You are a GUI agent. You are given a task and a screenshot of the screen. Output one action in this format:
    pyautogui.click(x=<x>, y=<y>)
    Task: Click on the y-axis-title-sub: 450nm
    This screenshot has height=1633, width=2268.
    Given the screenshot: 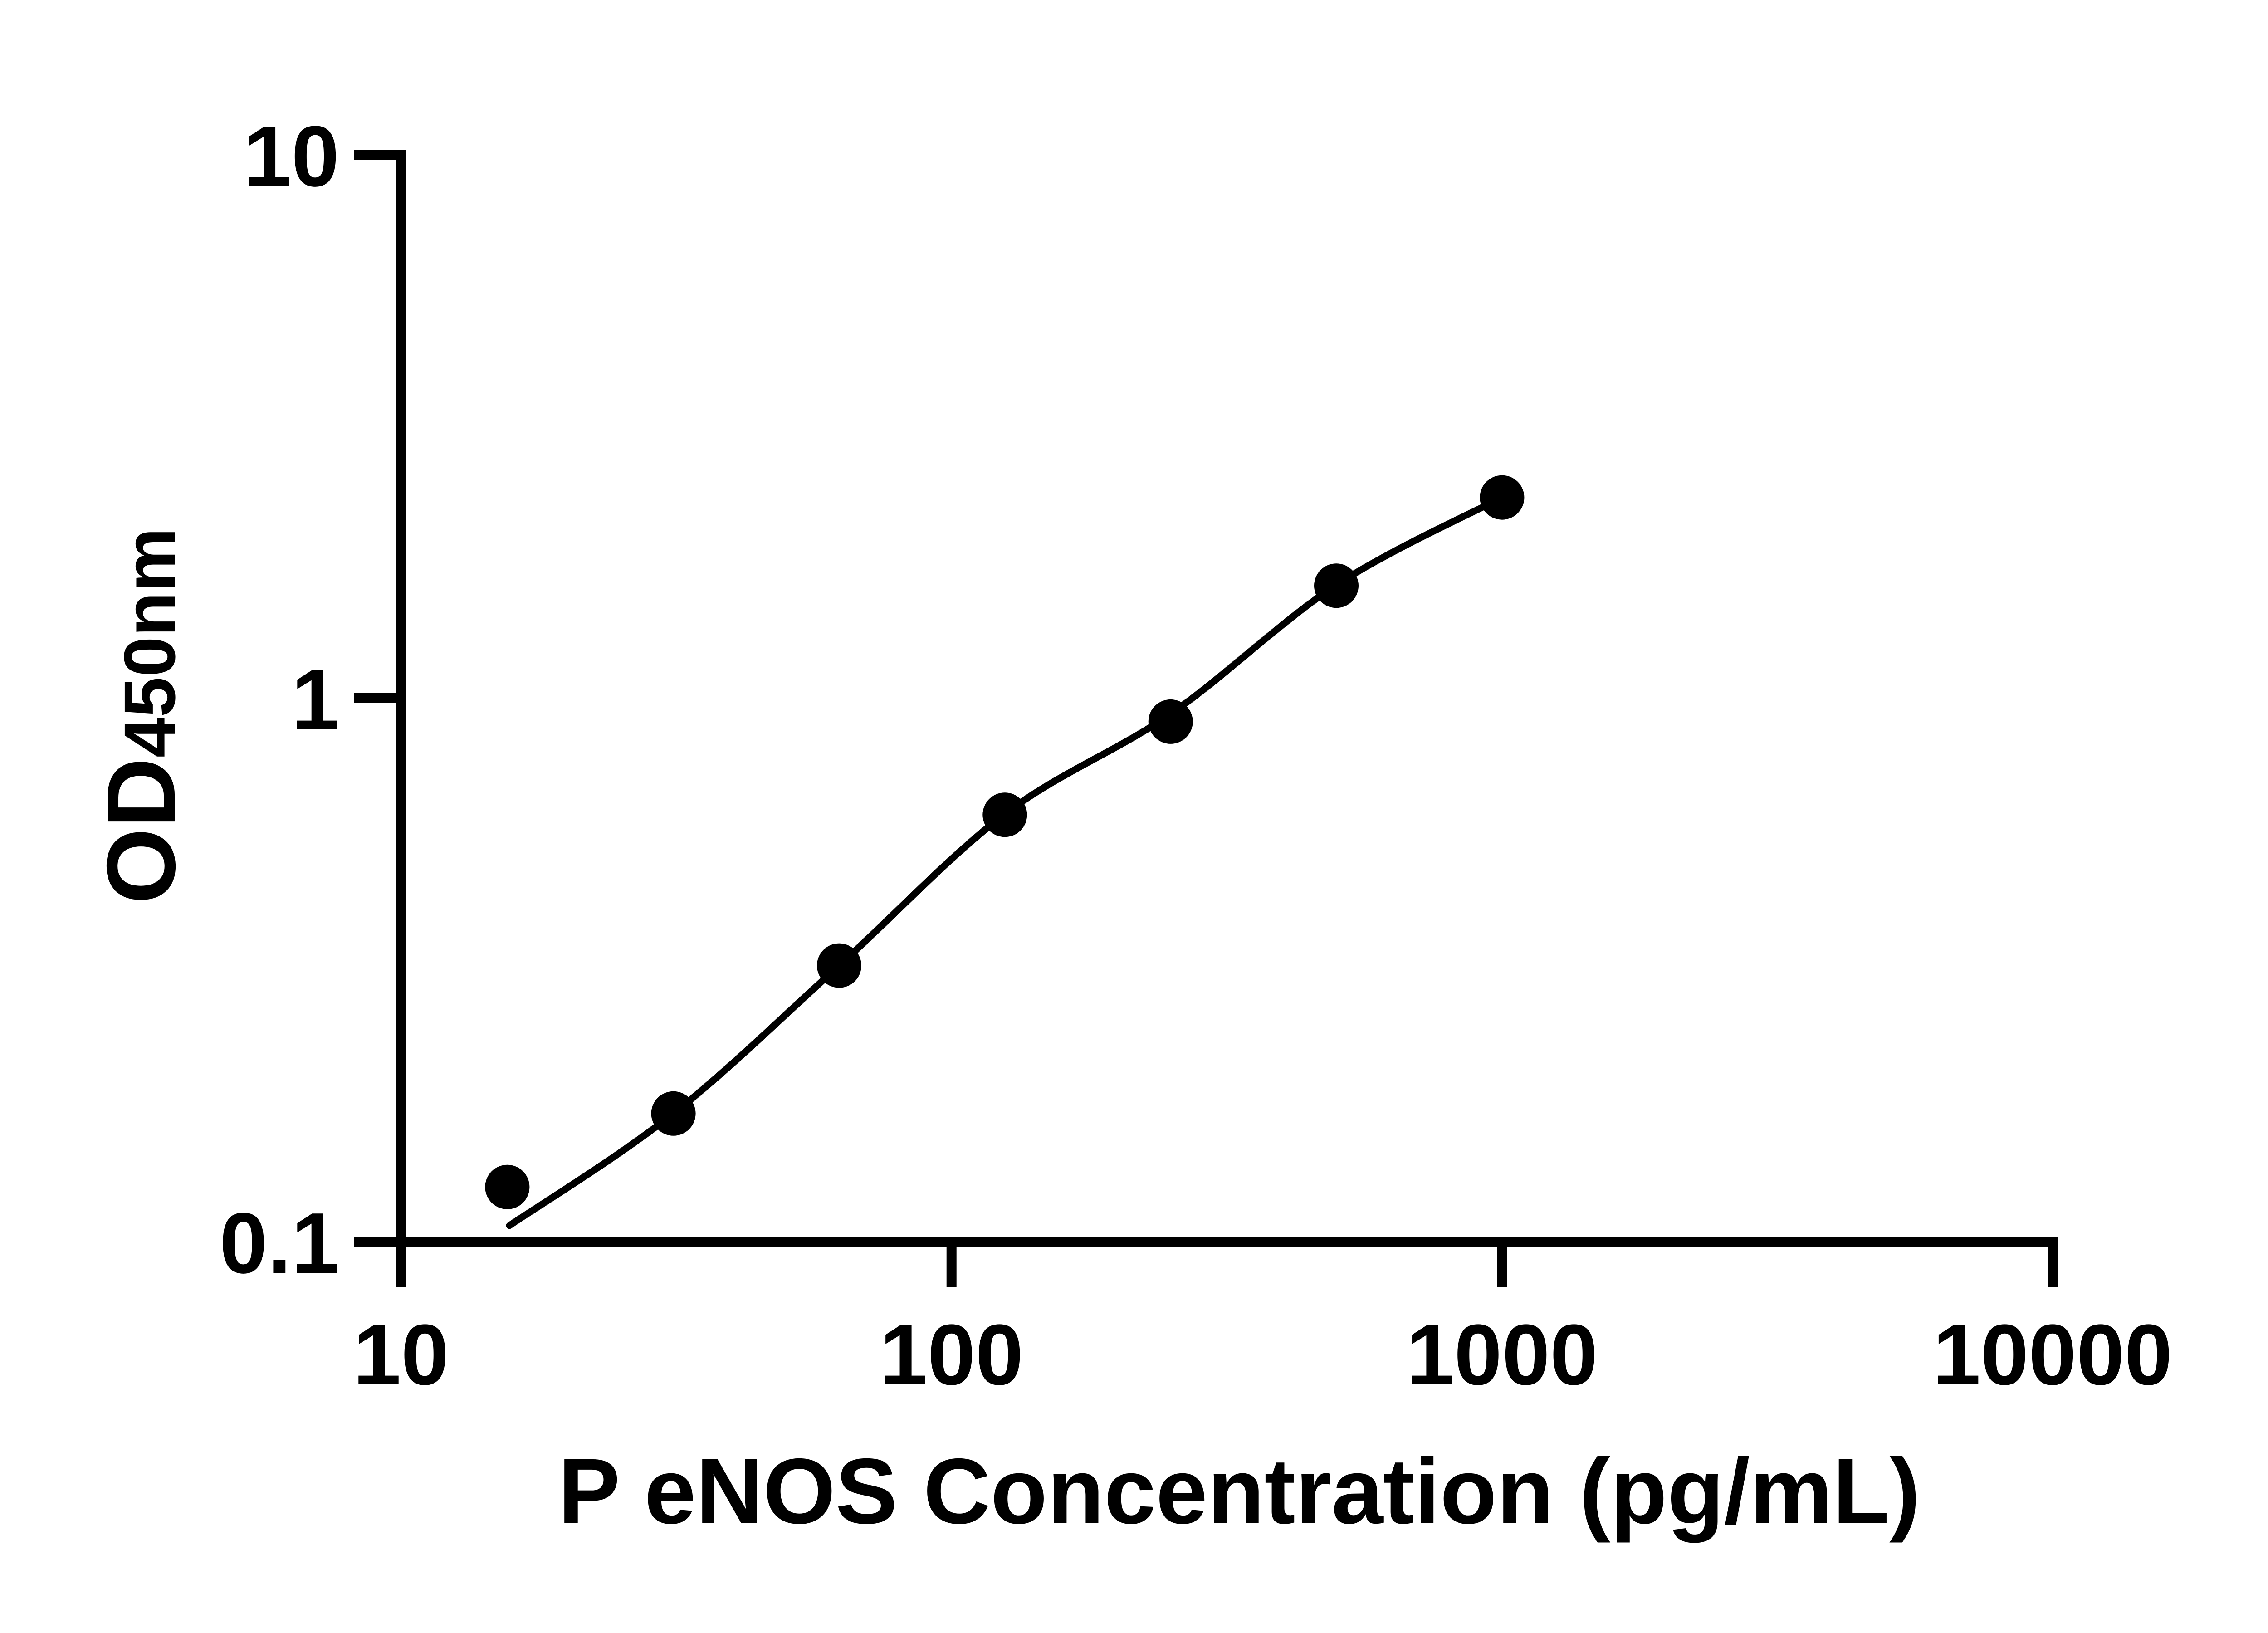 What is the action you would take?
    pyautogui.click(x=150, y=643)
    